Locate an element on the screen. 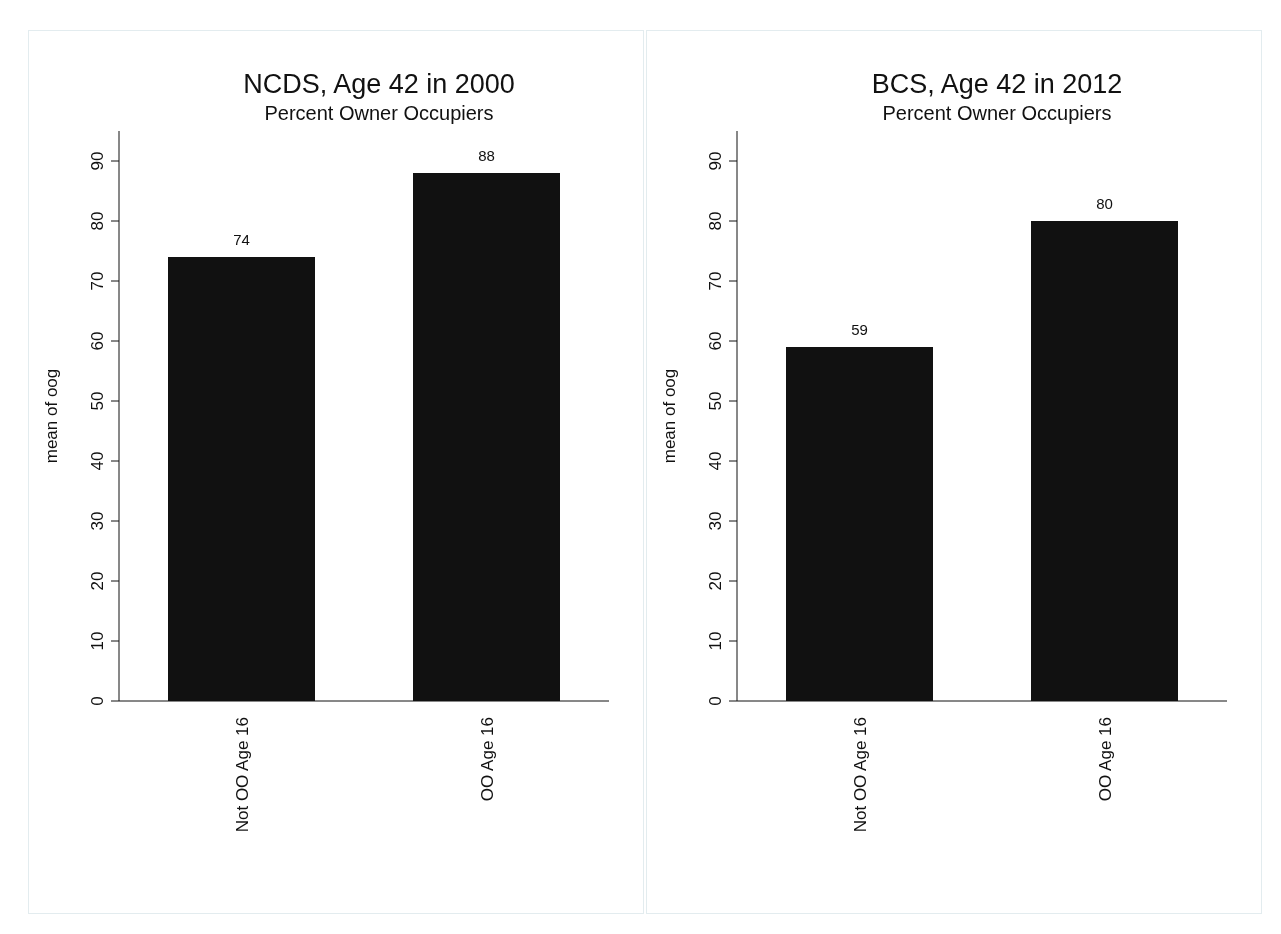 The image size is (1281, 934). data-label: 74 is located at coordinates (241, 239).